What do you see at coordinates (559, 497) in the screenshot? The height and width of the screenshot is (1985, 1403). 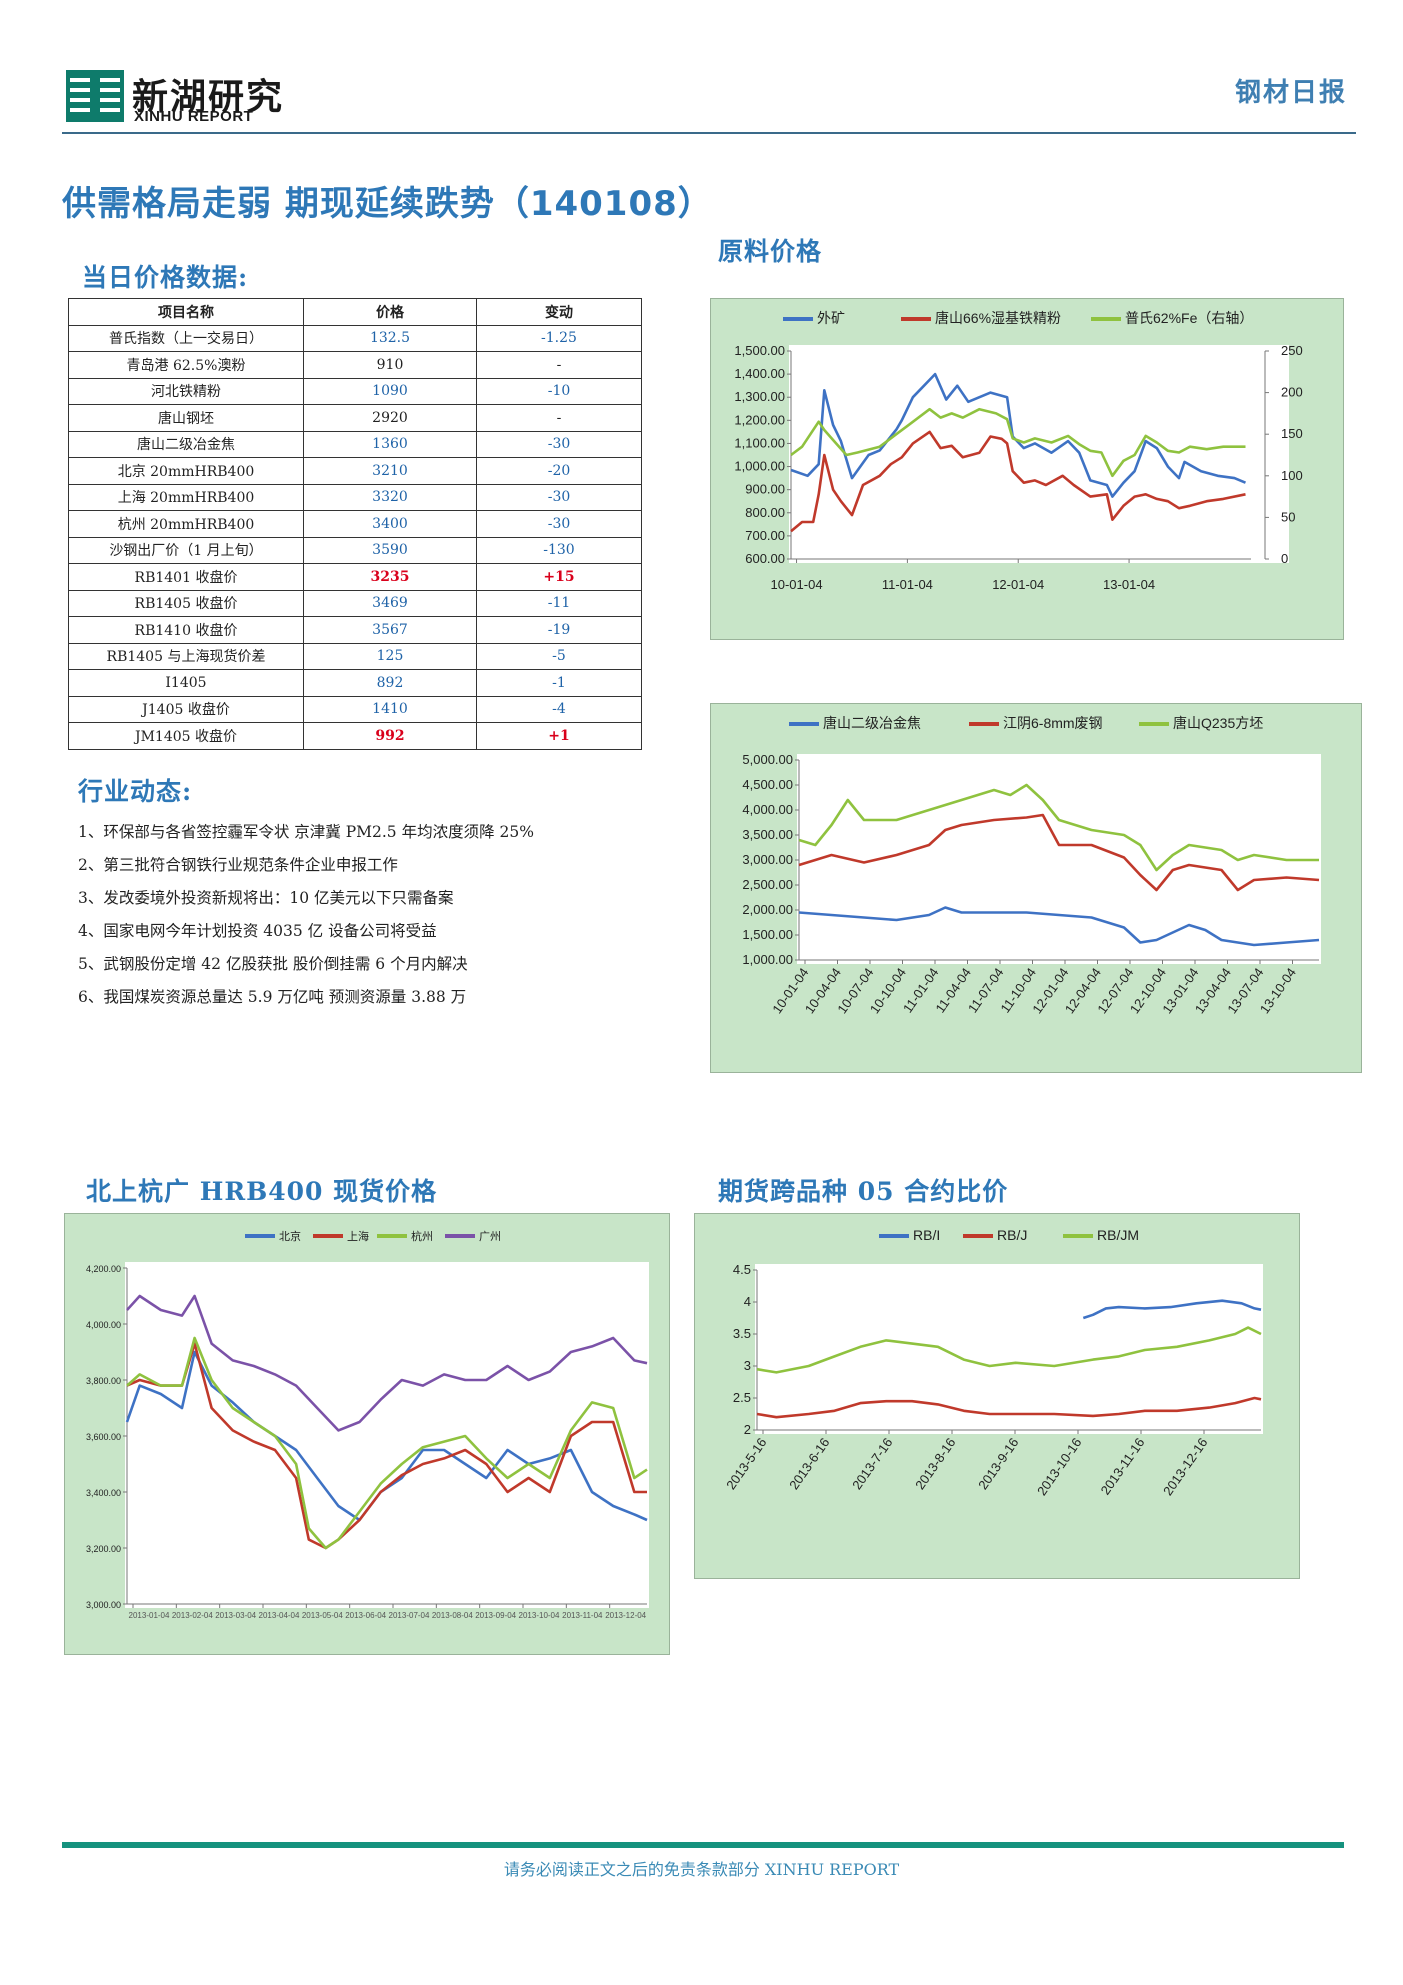 I see `cell-change: -30` at bounding box center [559, 497].